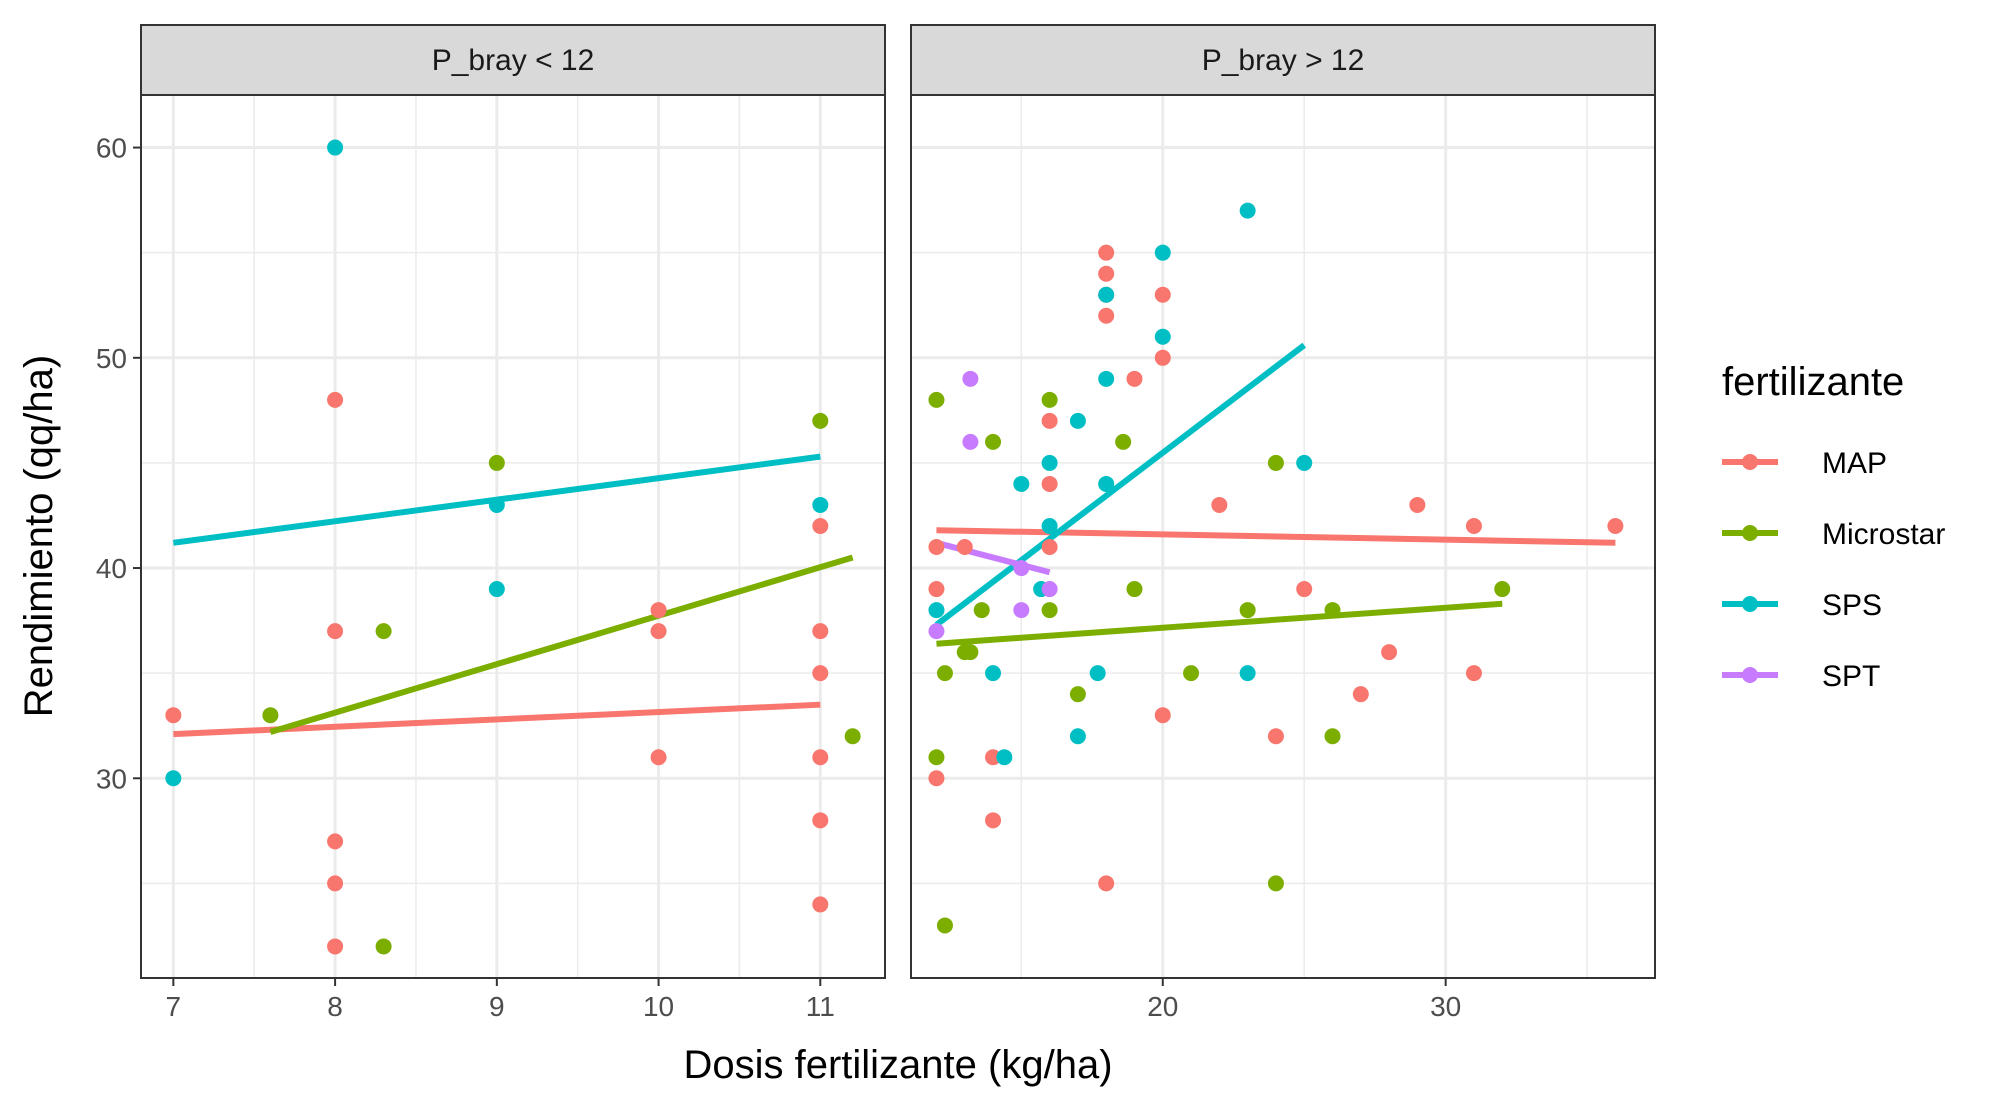 The width and height of the screenshot is (1993, 1100). Describe the element at coordinates (174, 1006) in the screenshot. I see `x-tick-label: 7` at that location.